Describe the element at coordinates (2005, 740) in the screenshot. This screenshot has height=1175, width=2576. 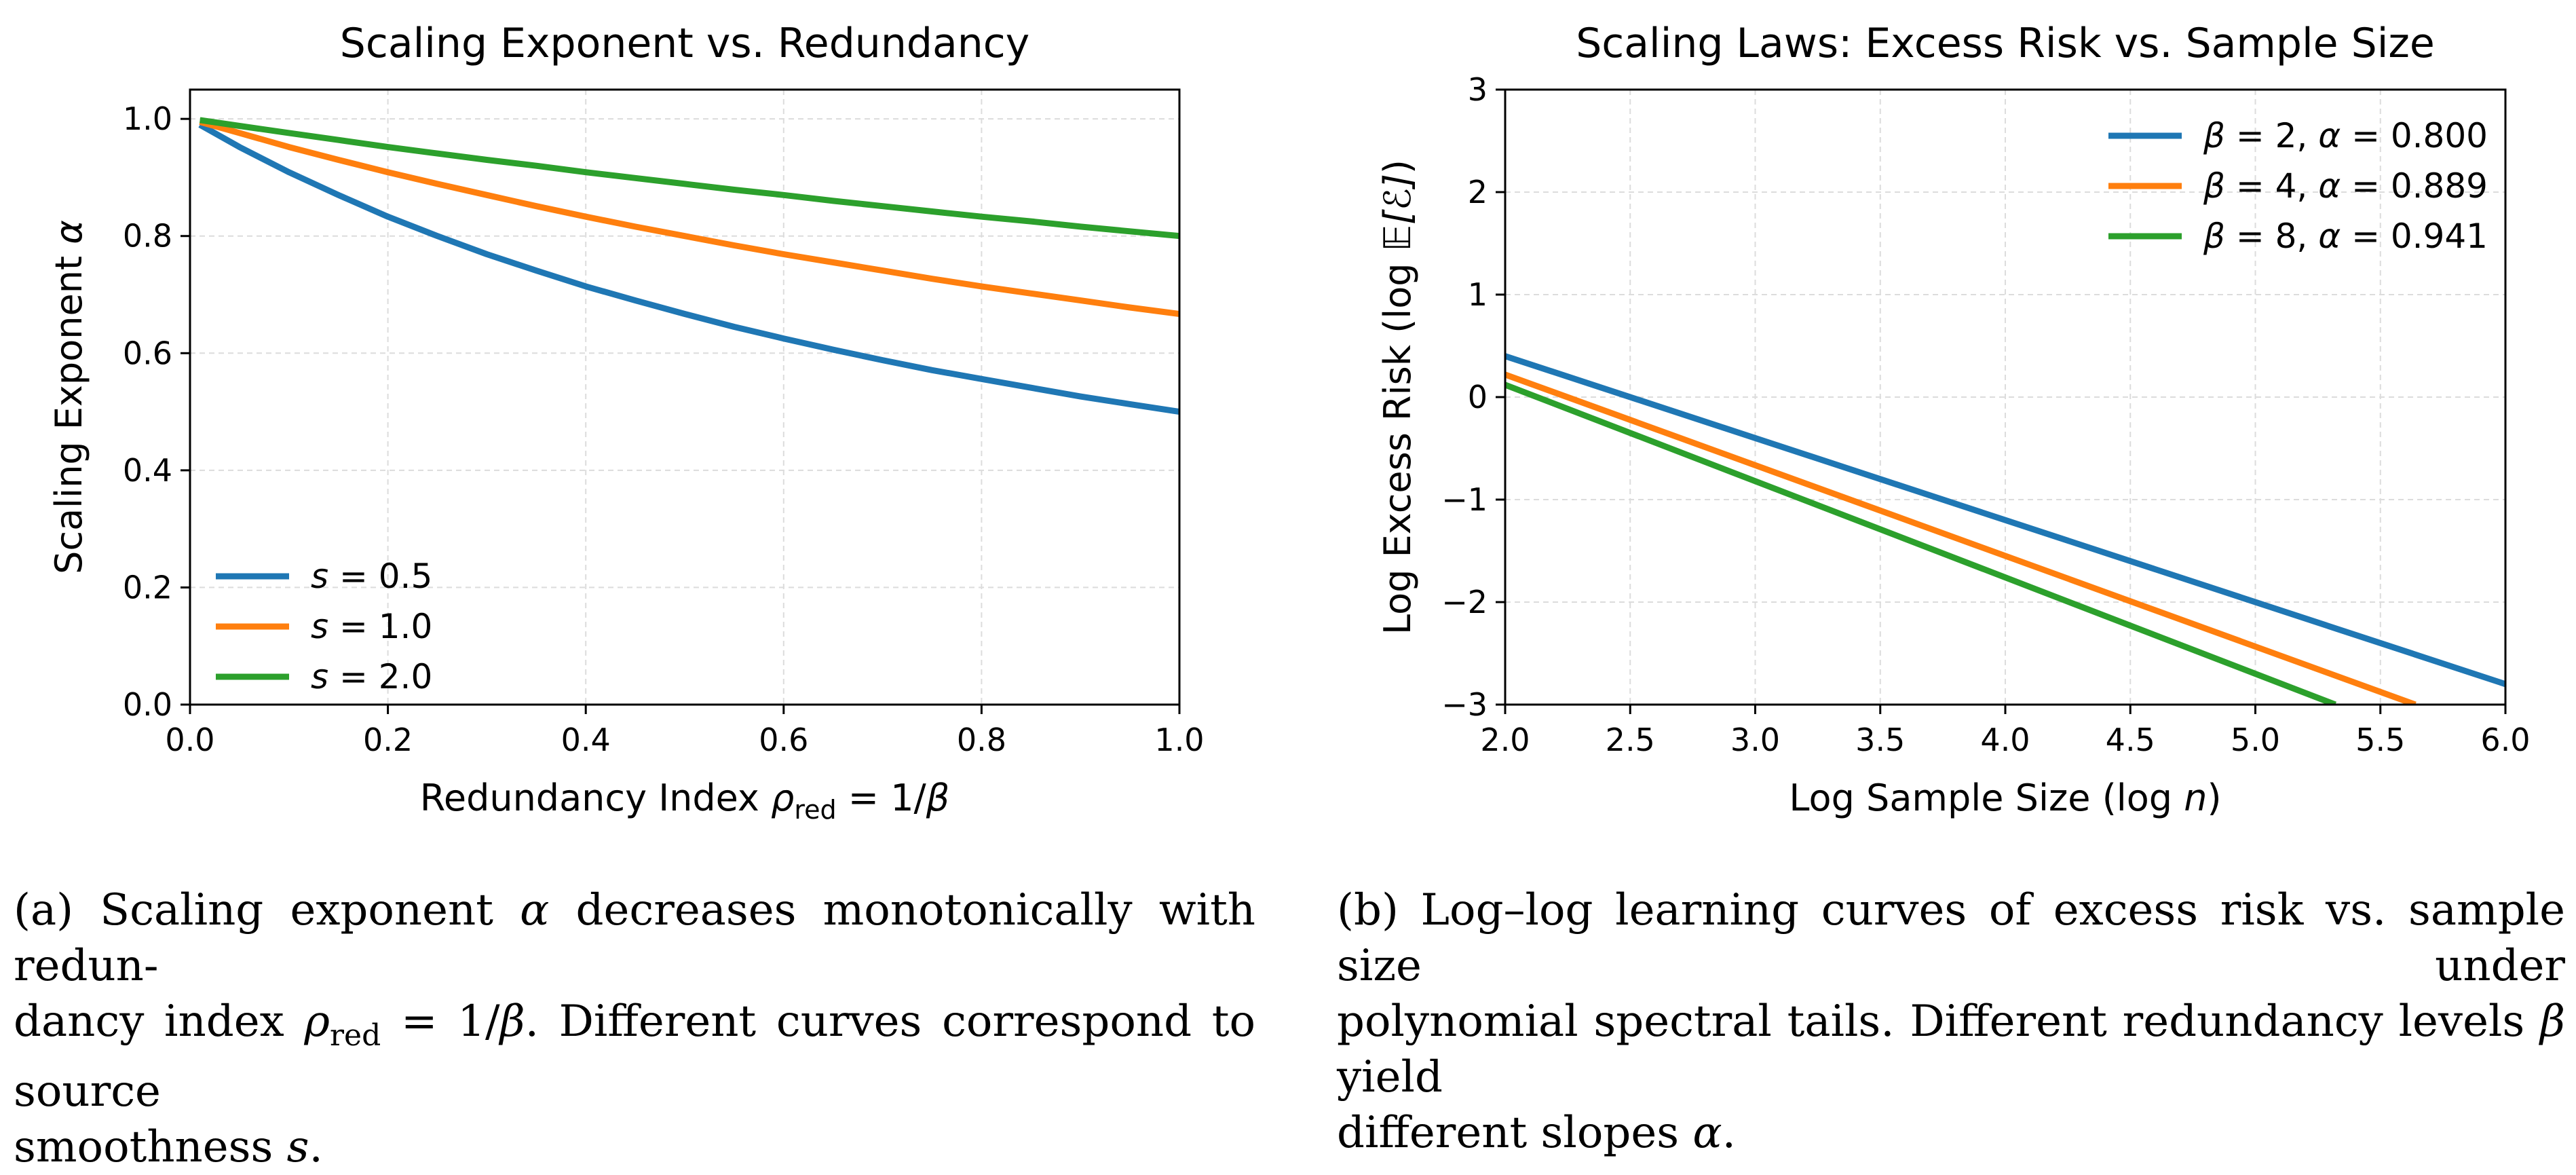
I see `x-tick-label: 4.0` at that location.